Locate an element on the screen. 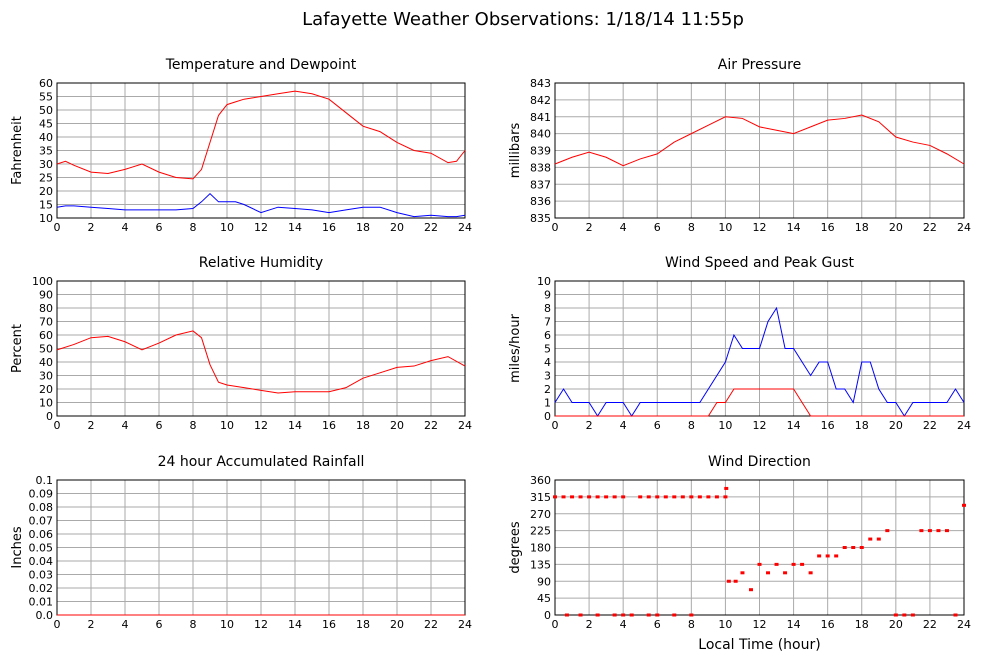  x-tick-label: 0 is located at coordinates (57, 425).